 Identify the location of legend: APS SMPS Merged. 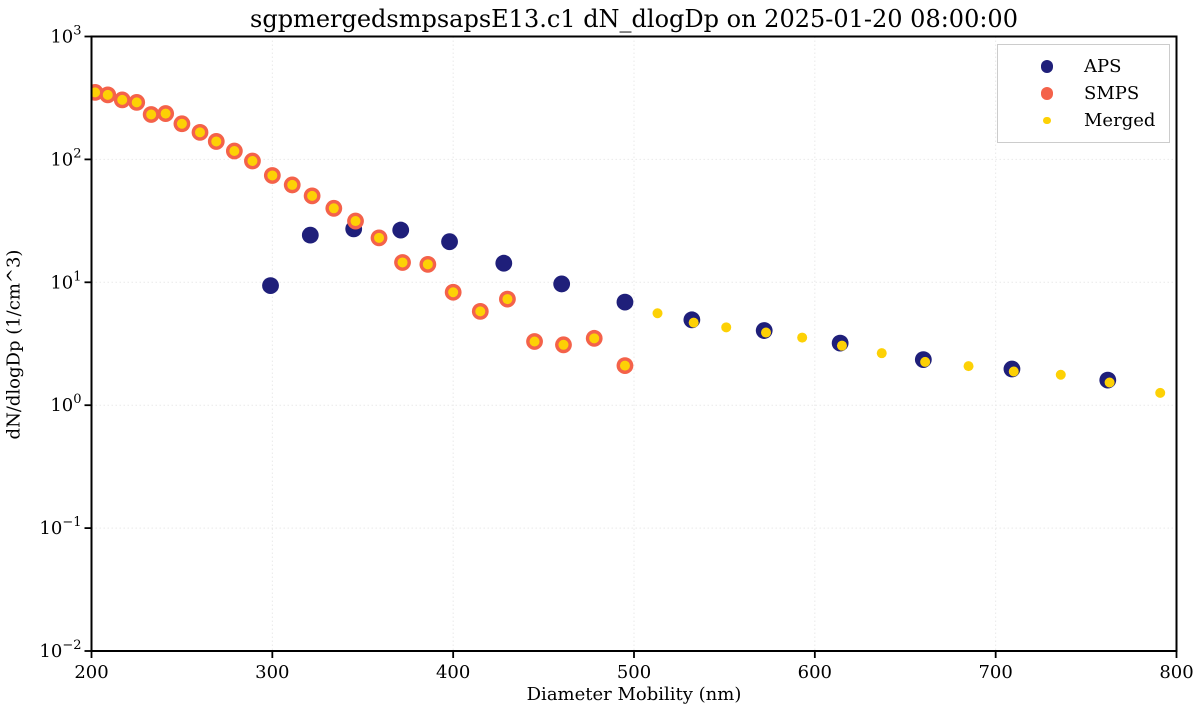
(1083, 93).